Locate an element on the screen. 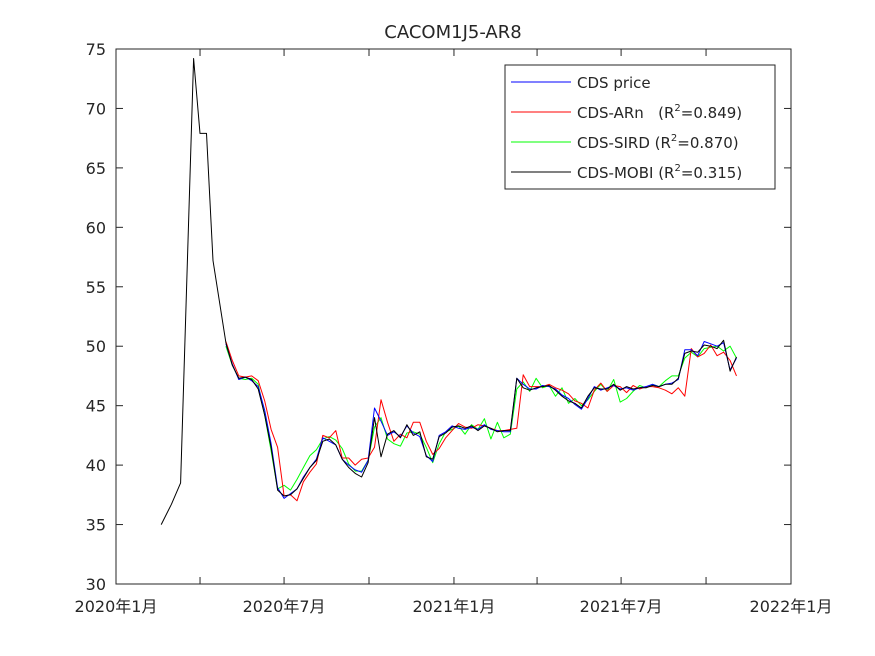 Image resolution: width=875 pixels, height=656 pixels. series-line-cds-arn is located at coordinates (481, 421).